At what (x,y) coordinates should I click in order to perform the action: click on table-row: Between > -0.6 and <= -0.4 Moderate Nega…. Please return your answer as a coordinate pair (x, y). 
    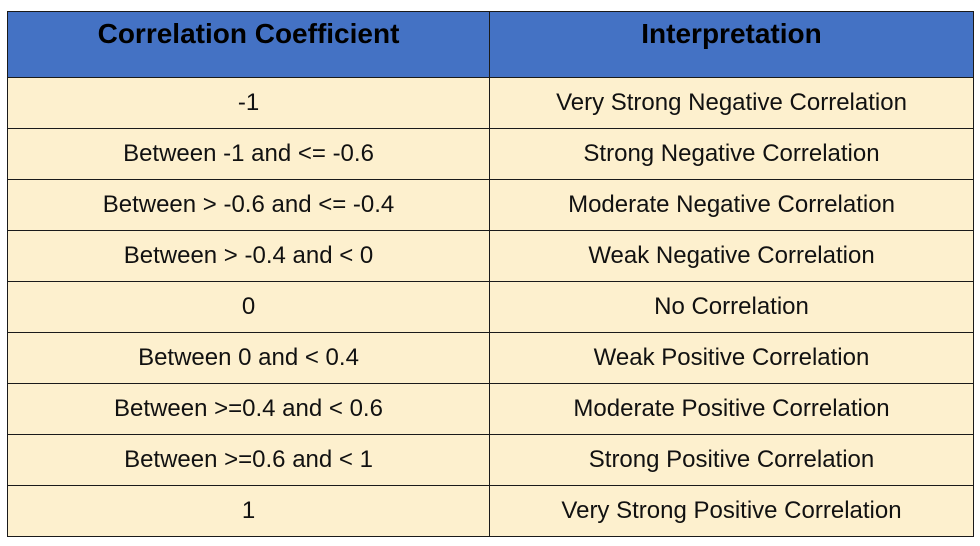
    Looking at the image, I should click on (490, 205).